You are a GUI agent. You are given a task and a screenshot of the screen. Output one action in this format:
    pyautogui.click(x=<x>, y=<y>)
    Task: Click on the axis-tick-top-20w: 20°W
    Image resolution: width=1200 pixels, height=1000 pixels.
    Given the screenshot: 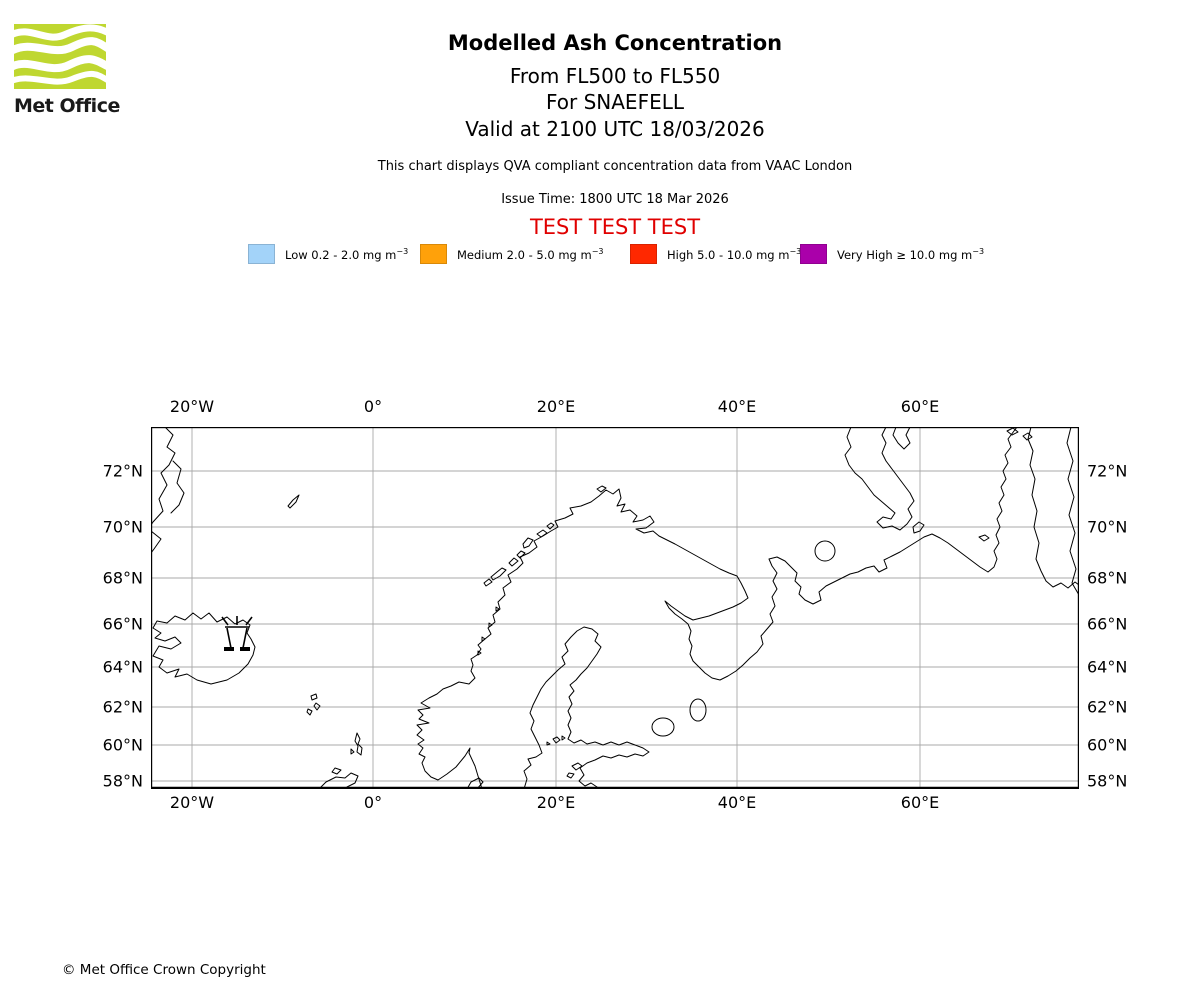 What is the action you would take?
    pyautogui.click(x=192, y=406)
    